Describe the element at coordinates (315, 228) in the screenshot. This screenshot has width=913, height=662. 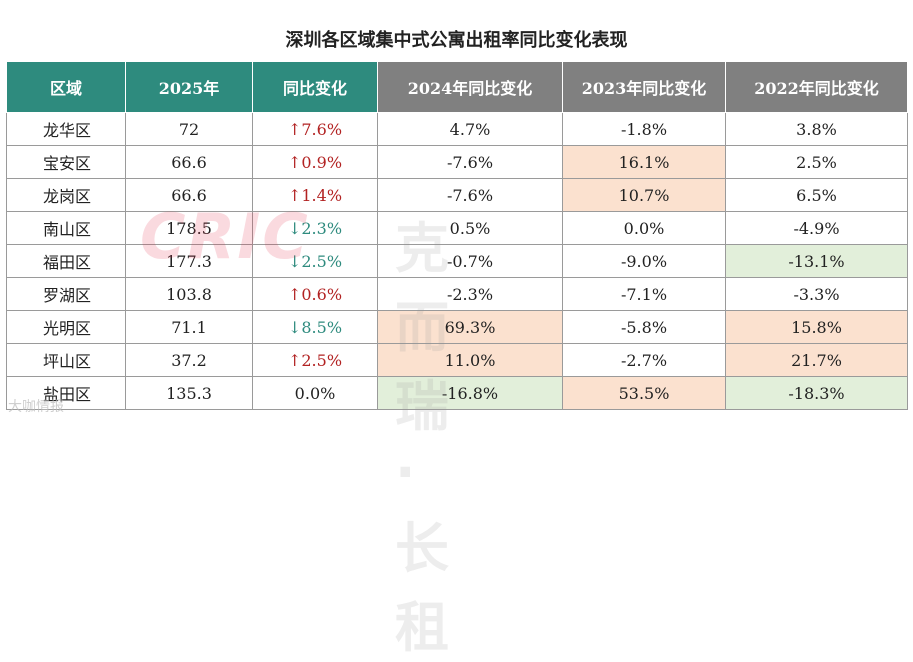
I see `cell-yoy: ↓2.3%` at that location.